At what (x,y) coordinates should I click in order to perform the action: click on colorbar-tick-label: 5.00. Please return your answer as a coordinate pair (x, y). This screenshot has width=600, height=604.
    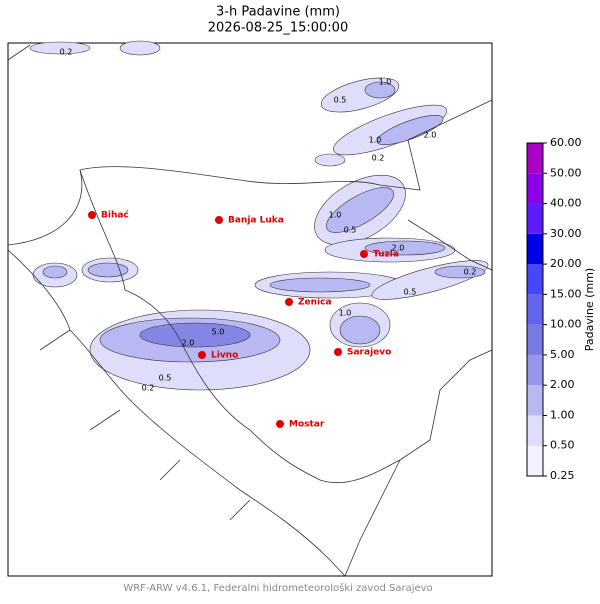
    Looking at the image, I should click on (562, 354).